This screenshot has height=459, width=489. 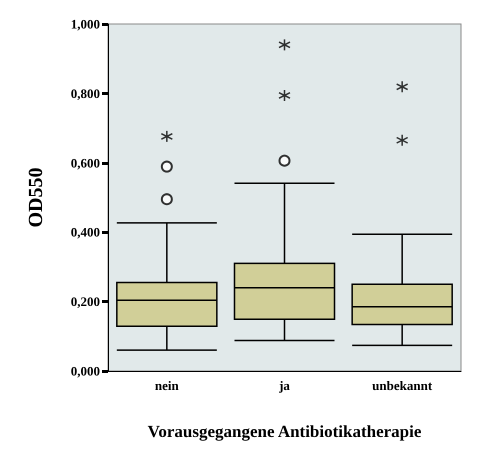 I want to click on y-tick-label: 0,200, so click(x=85, y=302).